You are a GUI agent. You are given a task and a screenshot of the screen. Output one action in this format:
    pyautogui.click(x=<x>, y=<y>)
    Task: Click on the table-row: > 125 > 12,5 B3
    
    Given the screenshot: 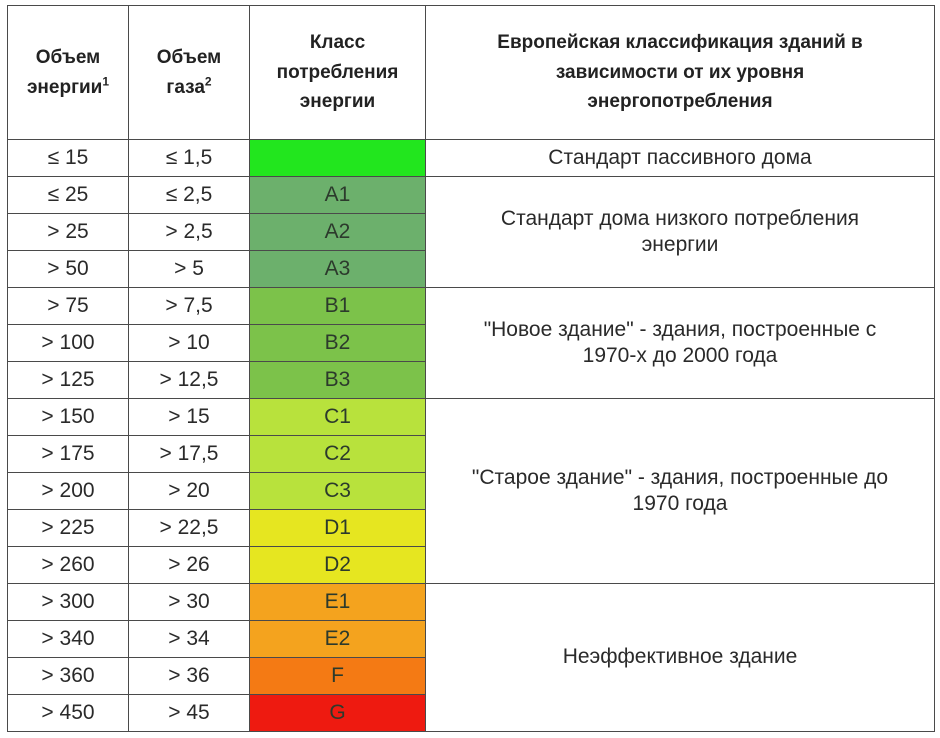 What is the action you would take?
    pyautogui.click(x=471, y=380)
    